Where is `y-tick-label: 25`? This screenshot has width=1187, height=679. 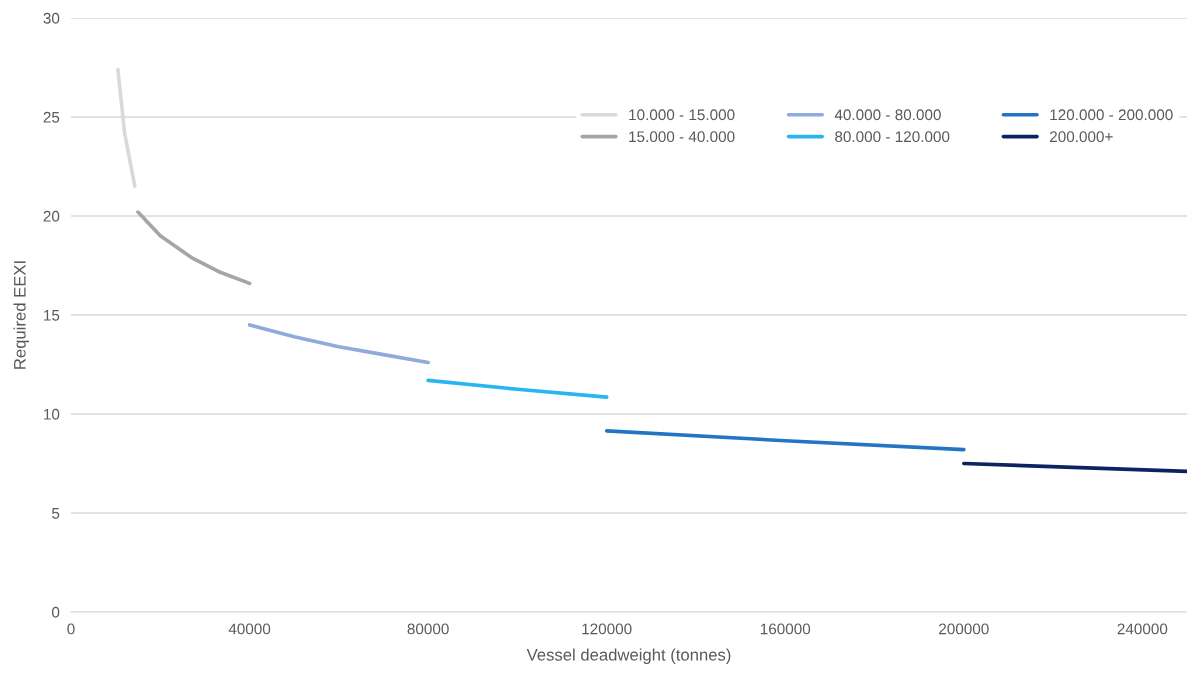
y-tick-label: 25 is located at coordinates (51, 117).